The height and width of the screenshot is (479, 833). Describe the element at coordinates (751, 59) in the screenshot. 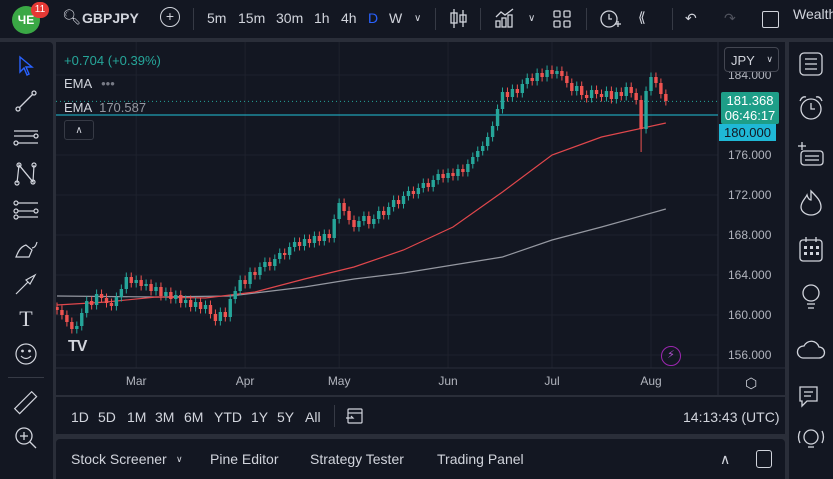

I see `currency-select: JPY ∨` at that location.